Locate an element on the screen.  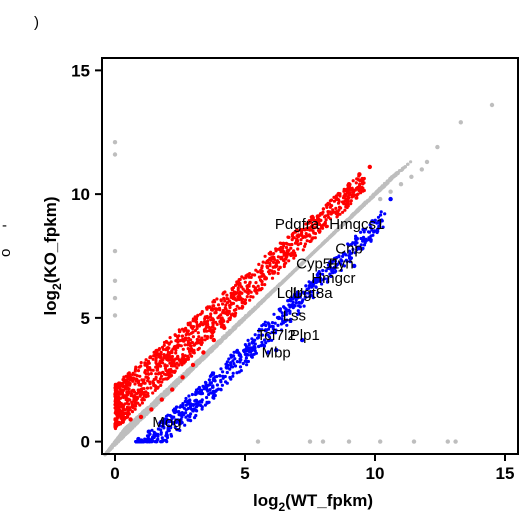
gene-label-pdgfra: Pdgfra is located at coordinates (297, 224).